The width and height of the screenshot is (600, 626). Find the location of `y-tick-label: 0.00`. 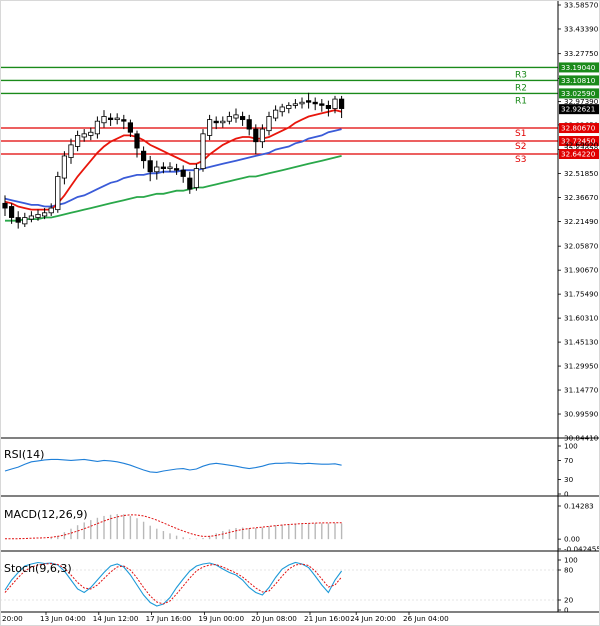

y-tick-label: 0.00 is located at coordinates (572, 539).